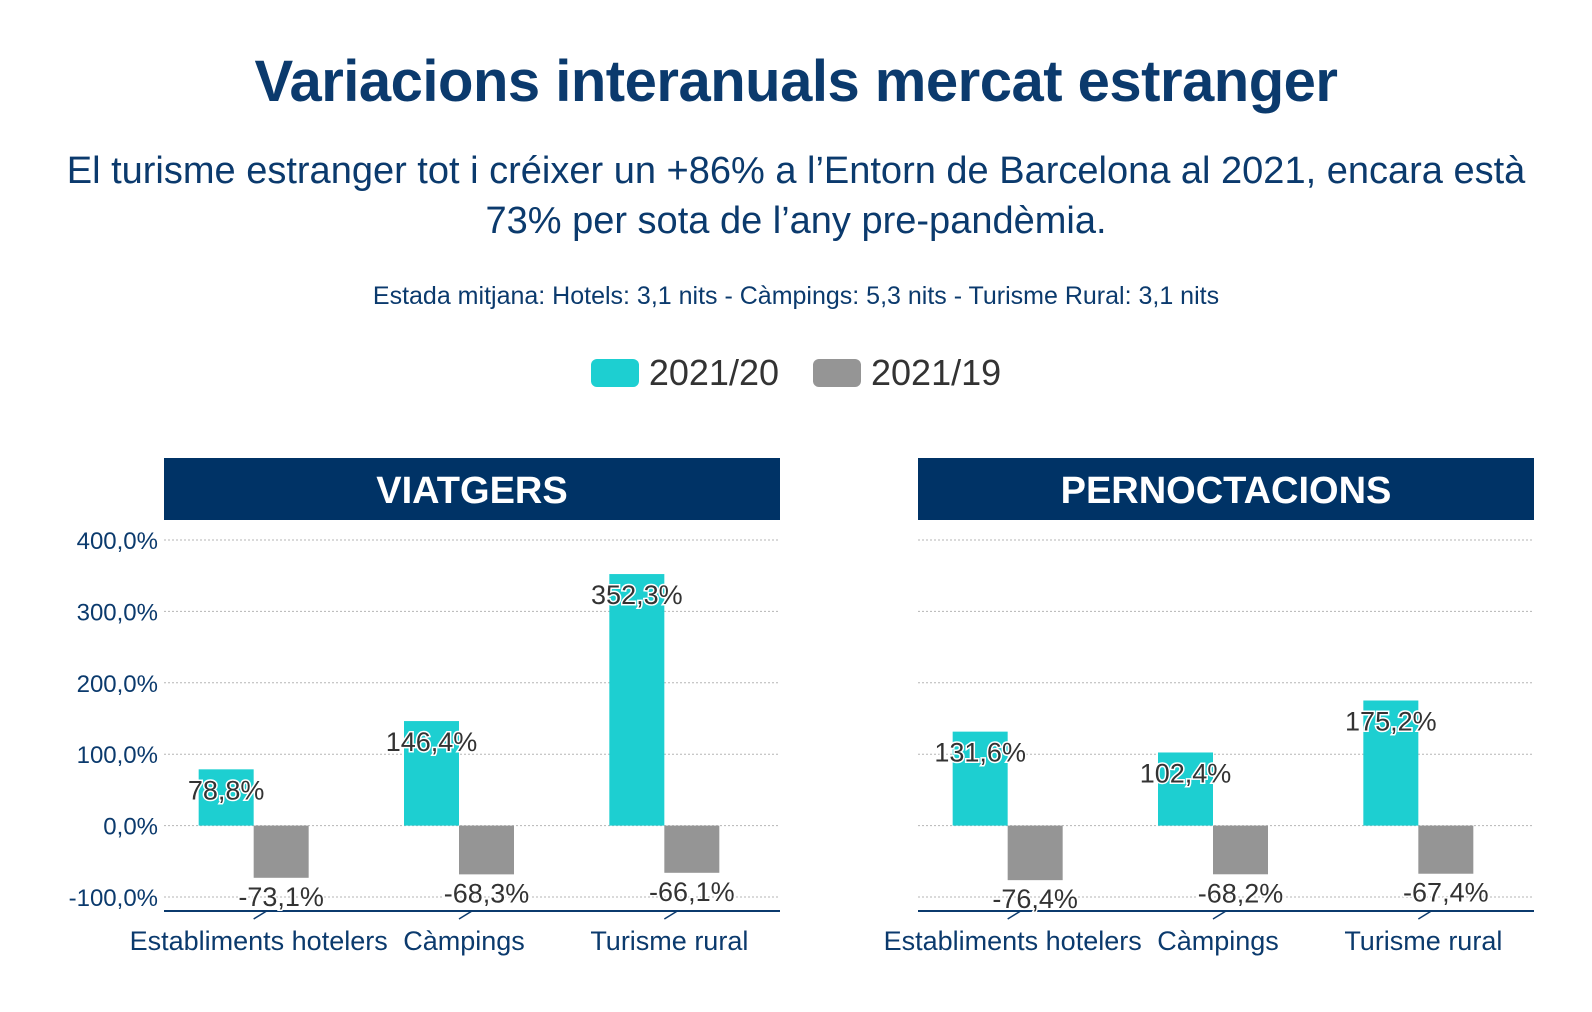  What do you see at coordinates (796, 81) in the screenshot?
I see `chart-title: Variacions interanuals mercat estranger` at bounding box center [796, 81].